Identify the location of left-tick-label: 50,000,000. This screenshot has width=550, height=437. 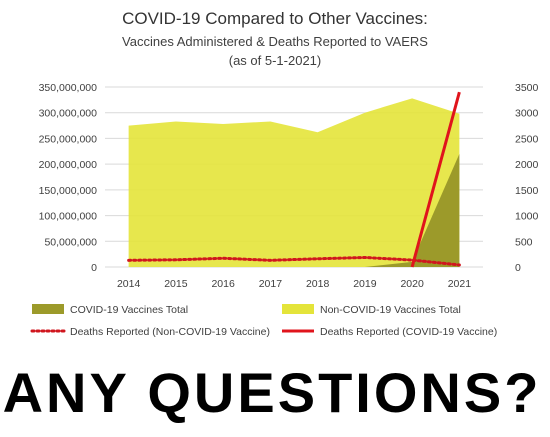
(70, 242).